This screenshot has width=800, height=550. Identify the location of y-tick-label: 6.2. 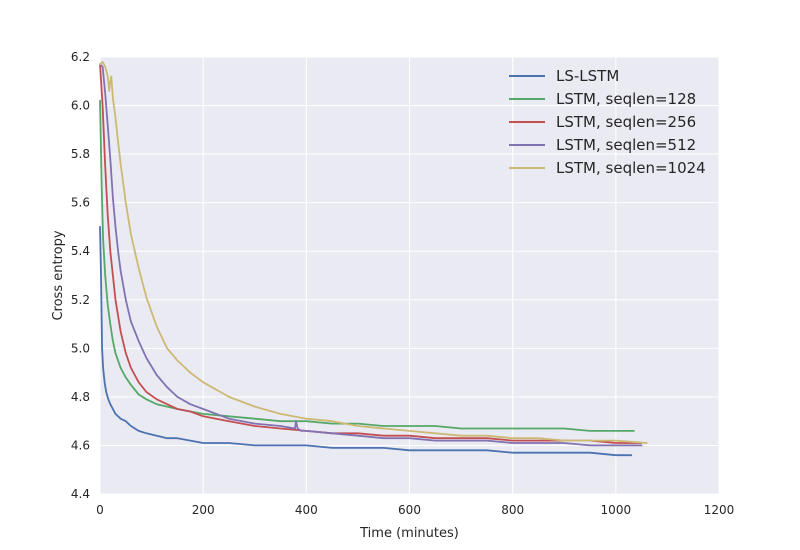
(80, 57).